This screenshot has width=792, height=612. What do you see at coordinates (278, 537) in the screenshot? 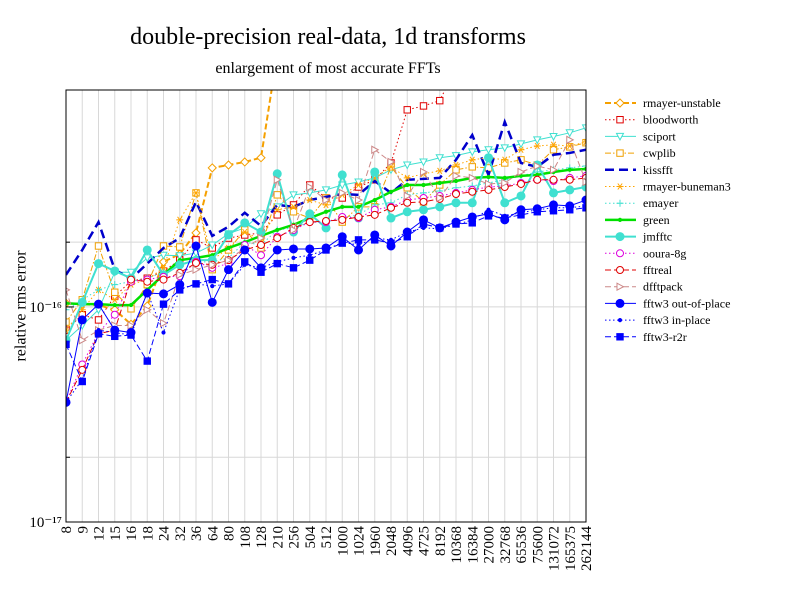
I see `x-tick-label: 210` at bounding box center [278, 537].